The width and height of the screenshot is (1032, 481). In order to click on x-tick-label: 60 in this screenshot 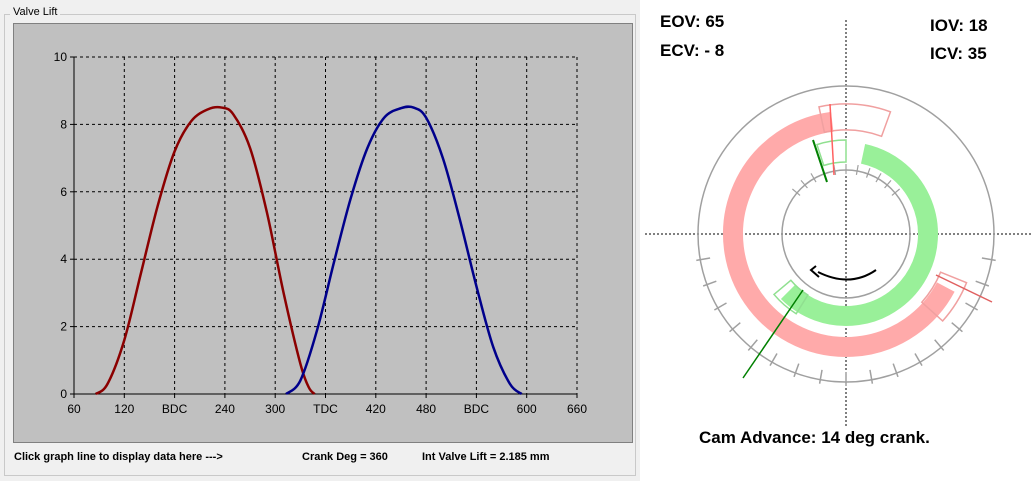, I will do `click(74, 409)`.